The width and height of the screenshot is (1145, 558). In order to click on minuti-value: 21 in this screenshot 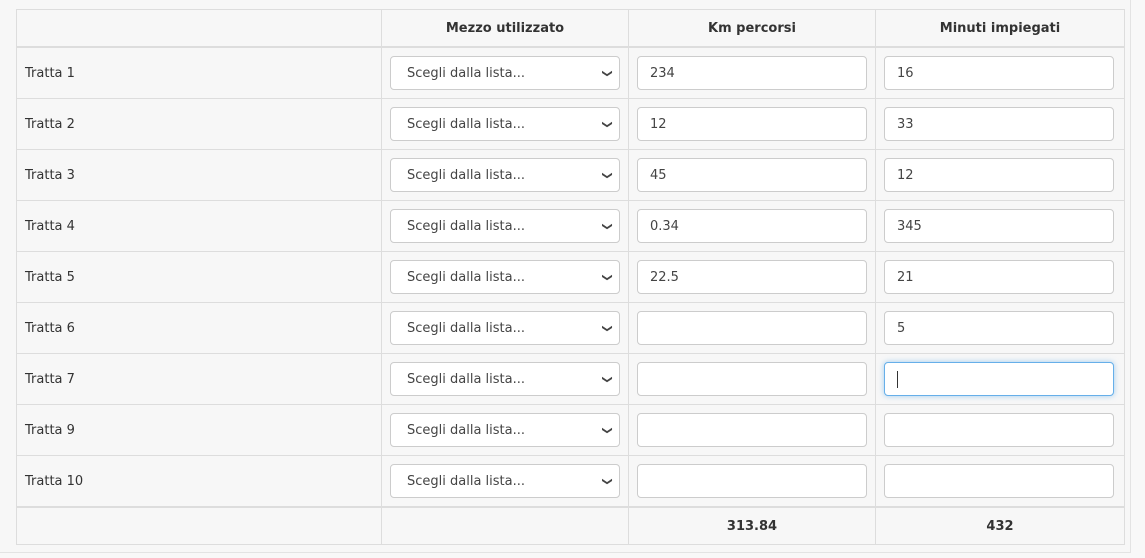, I will do `click(905, 277)`.